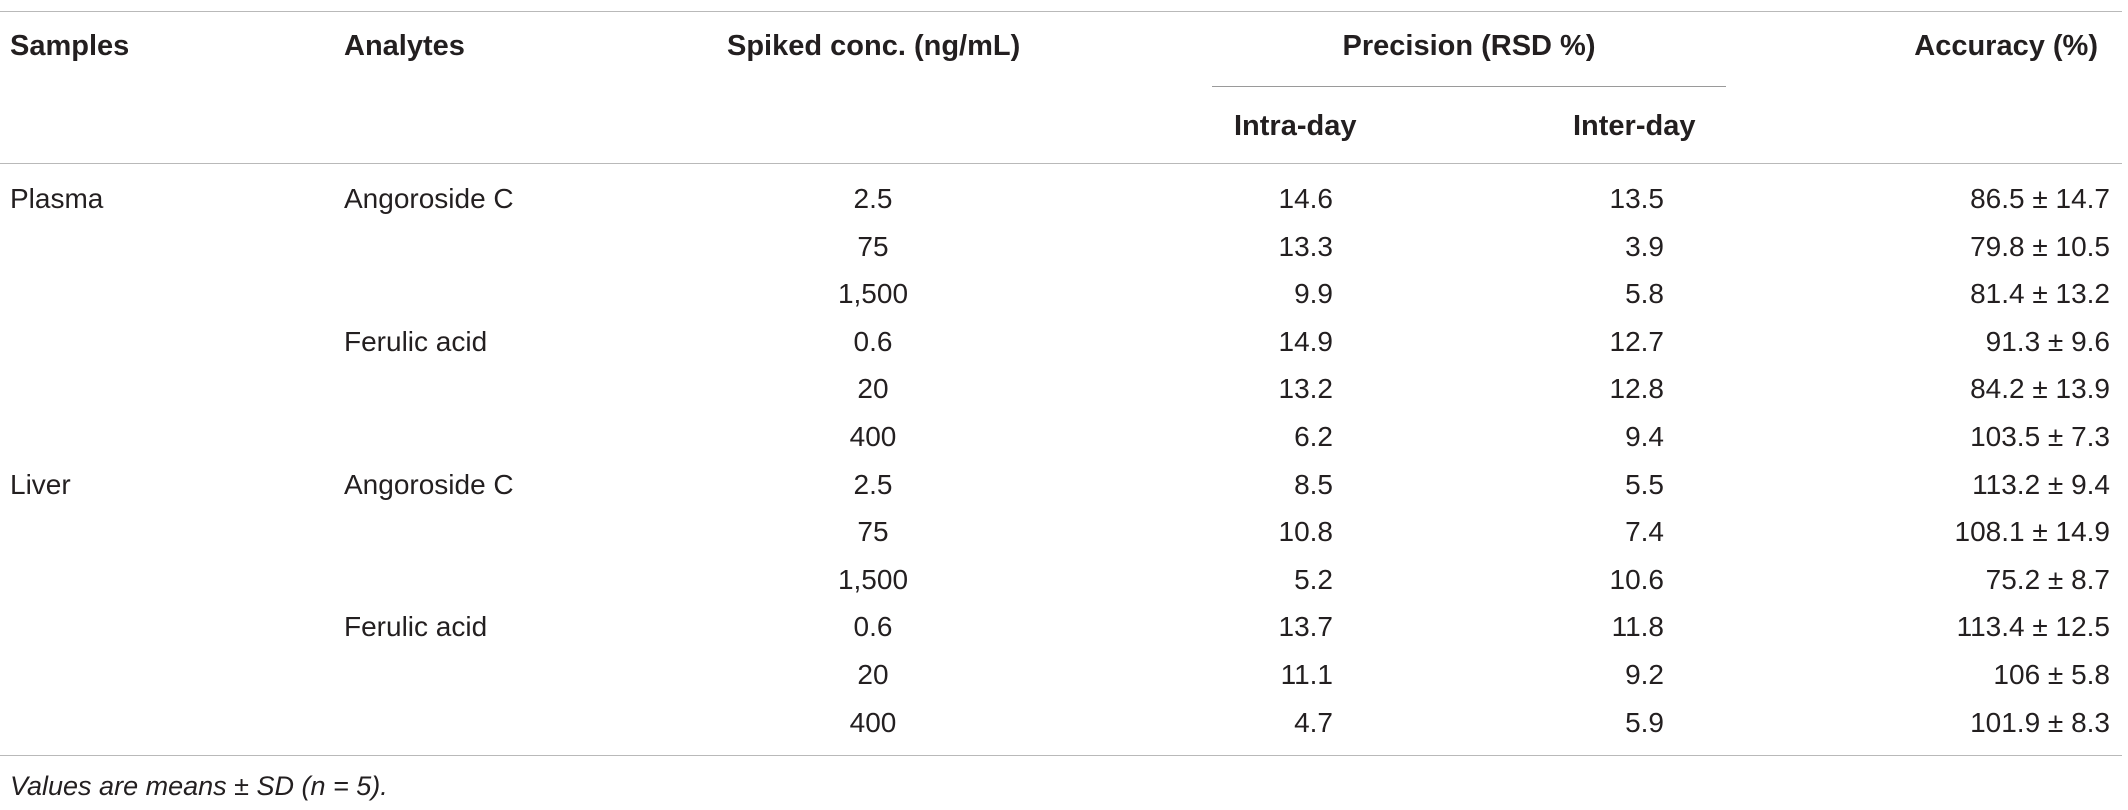 Image resolution: width=2128 pixels, height=810 pixels. I want to click on header-inter-day: Inter-day, so click(1634, 126).